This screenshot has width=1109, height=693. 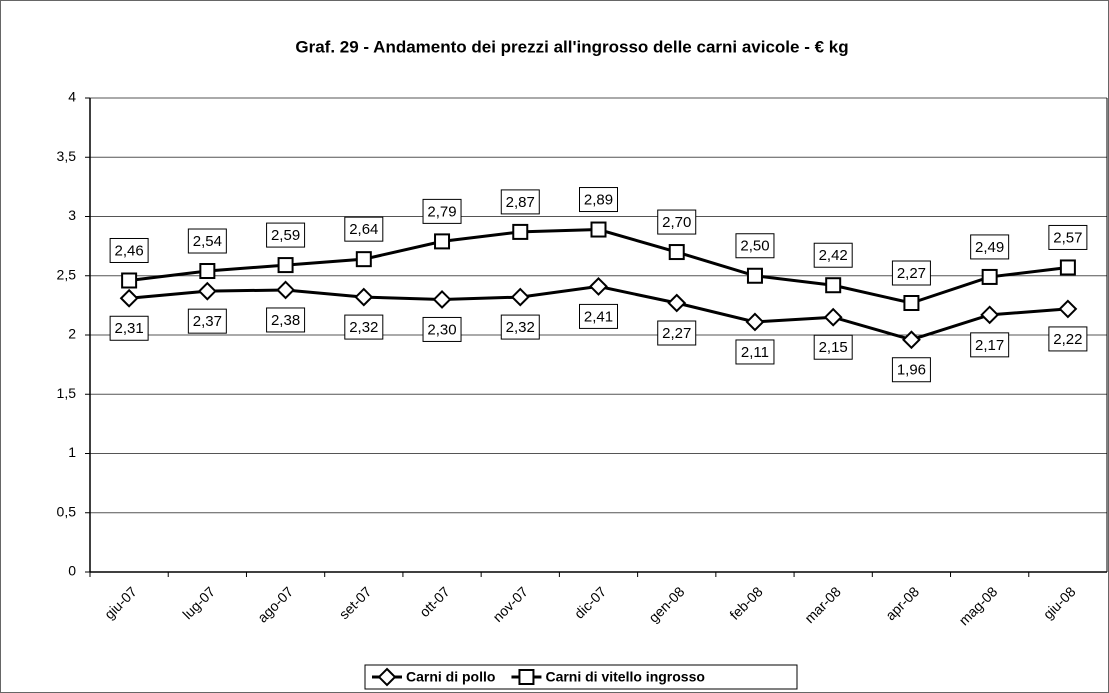 I want to click on data-label: 2,89, so click(x=598, y=200).